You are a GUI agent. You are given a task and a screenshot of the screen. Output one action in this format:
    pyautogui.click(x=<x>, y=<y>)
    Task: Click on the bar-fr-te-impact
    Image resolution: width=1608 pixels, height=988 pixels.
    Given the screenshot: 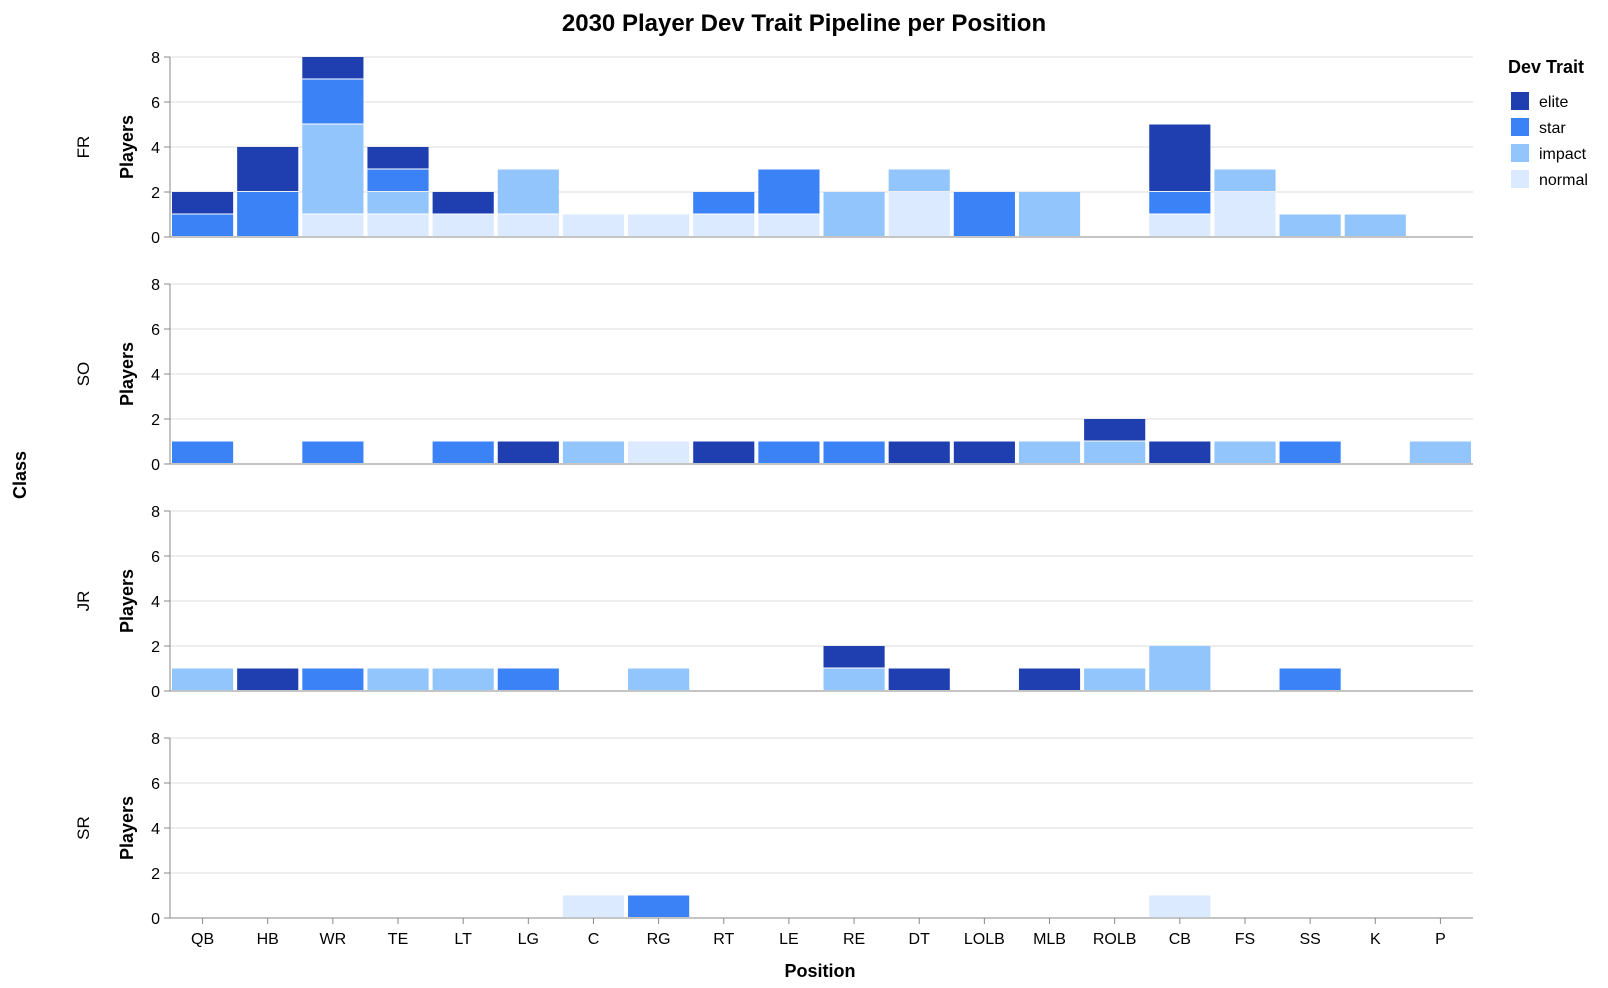 What is the action you would take?
    pyautogui.click(x=398, y=203)
    